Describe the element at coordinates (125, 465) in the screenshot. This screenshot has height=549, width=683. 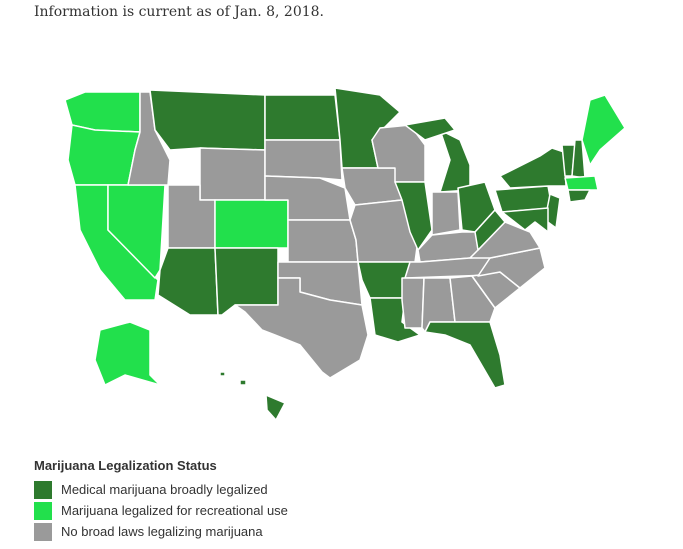
I see `legend-title: Marijuana Legalization Status` at that location.